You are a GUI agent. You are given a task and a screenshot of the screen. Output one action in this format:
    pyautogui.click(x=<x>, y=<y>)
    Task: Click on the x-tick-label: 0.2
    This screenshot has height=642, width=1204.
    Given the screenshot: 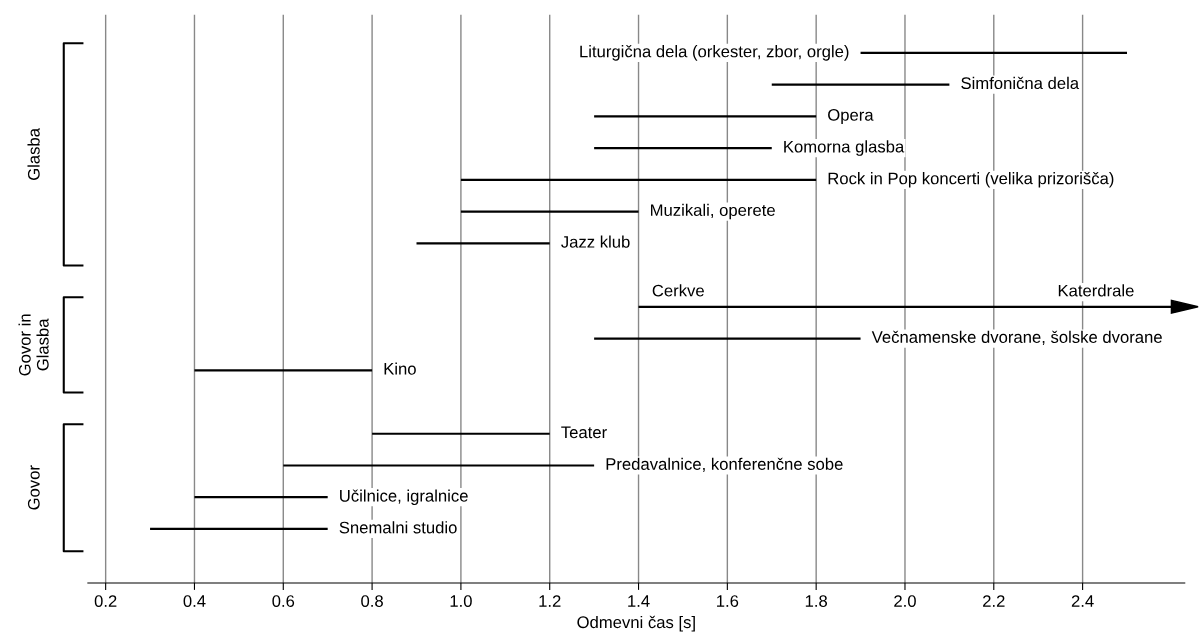 What is the action you would take?
    pyautogui.click(x=105, y=601)
    